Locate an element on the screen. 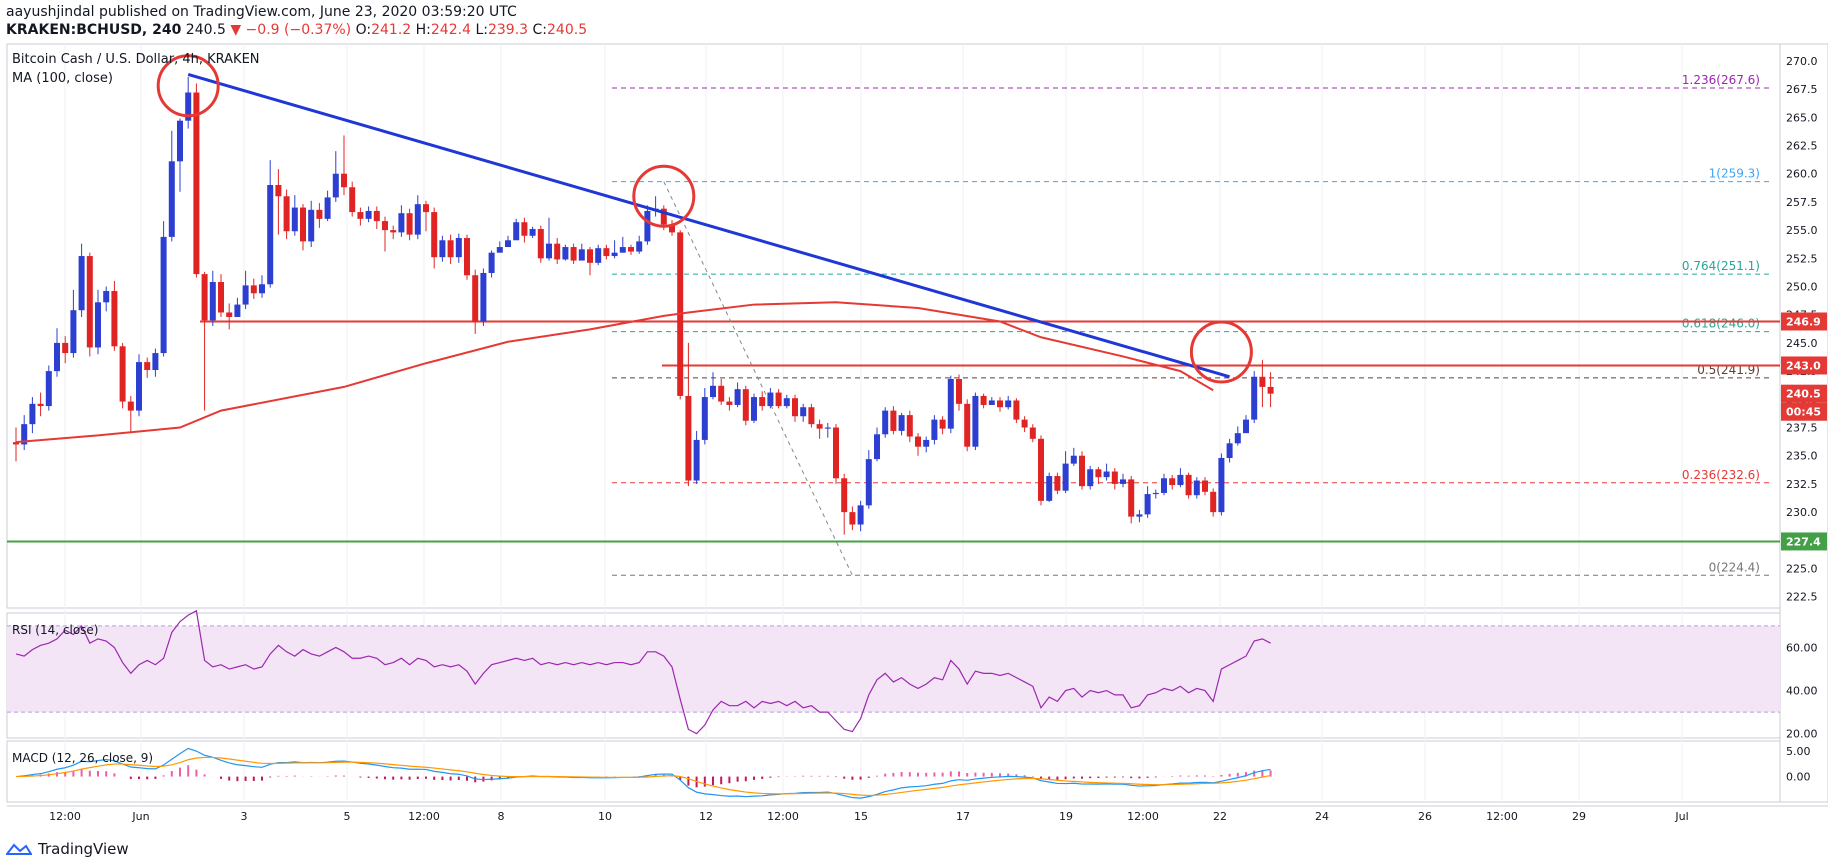 This screenshot has width=1828, height=868. macd-line is located at coordinates (643, 773).